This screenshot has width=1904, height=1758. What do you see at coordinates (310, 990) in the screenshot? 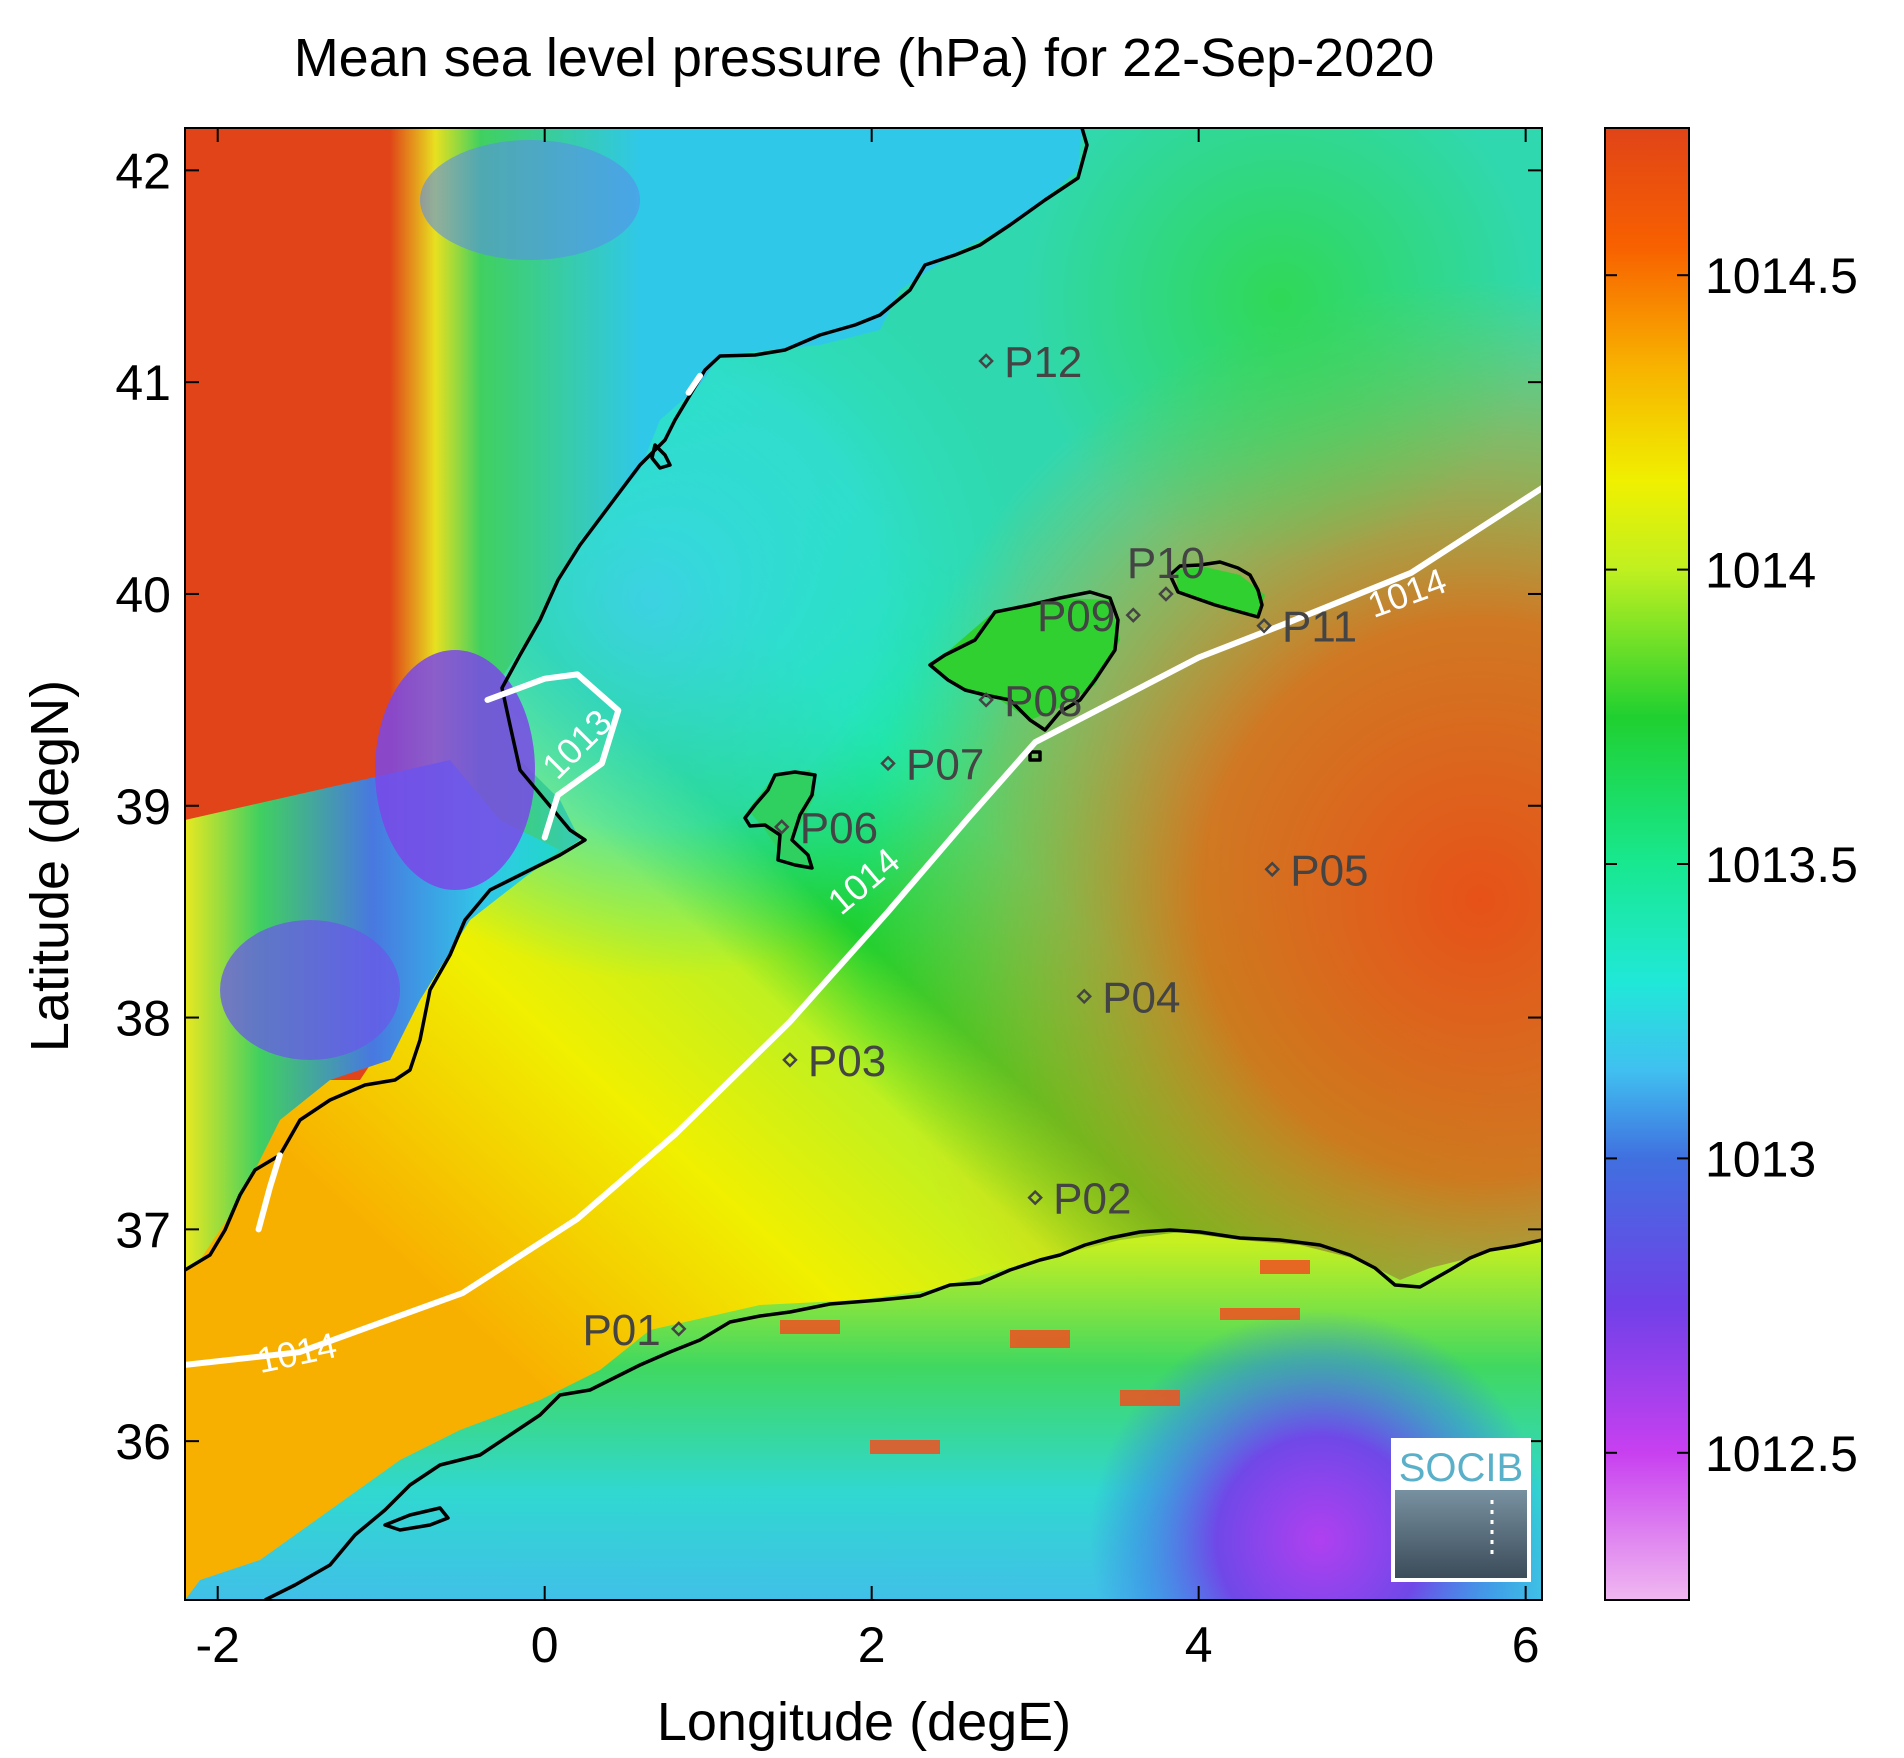
I see `low-pressure-murcia` at bounding box center [310, 990].